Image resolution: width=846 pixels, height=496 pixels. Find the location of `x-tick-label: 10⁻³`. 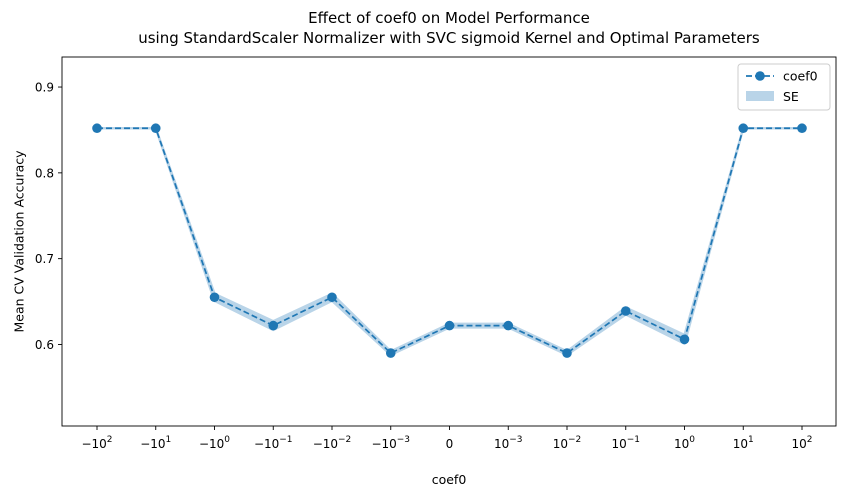

x-tick-label: 10⁻³ is located at coordinates (508, 443).